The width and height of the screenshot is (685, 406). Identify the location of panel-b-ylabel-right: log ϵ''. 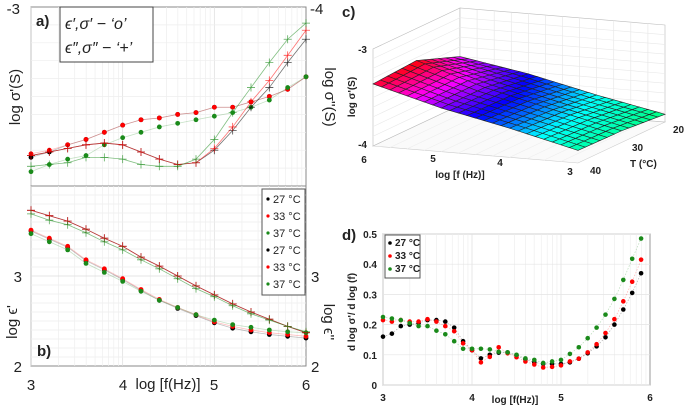
(328, 322).